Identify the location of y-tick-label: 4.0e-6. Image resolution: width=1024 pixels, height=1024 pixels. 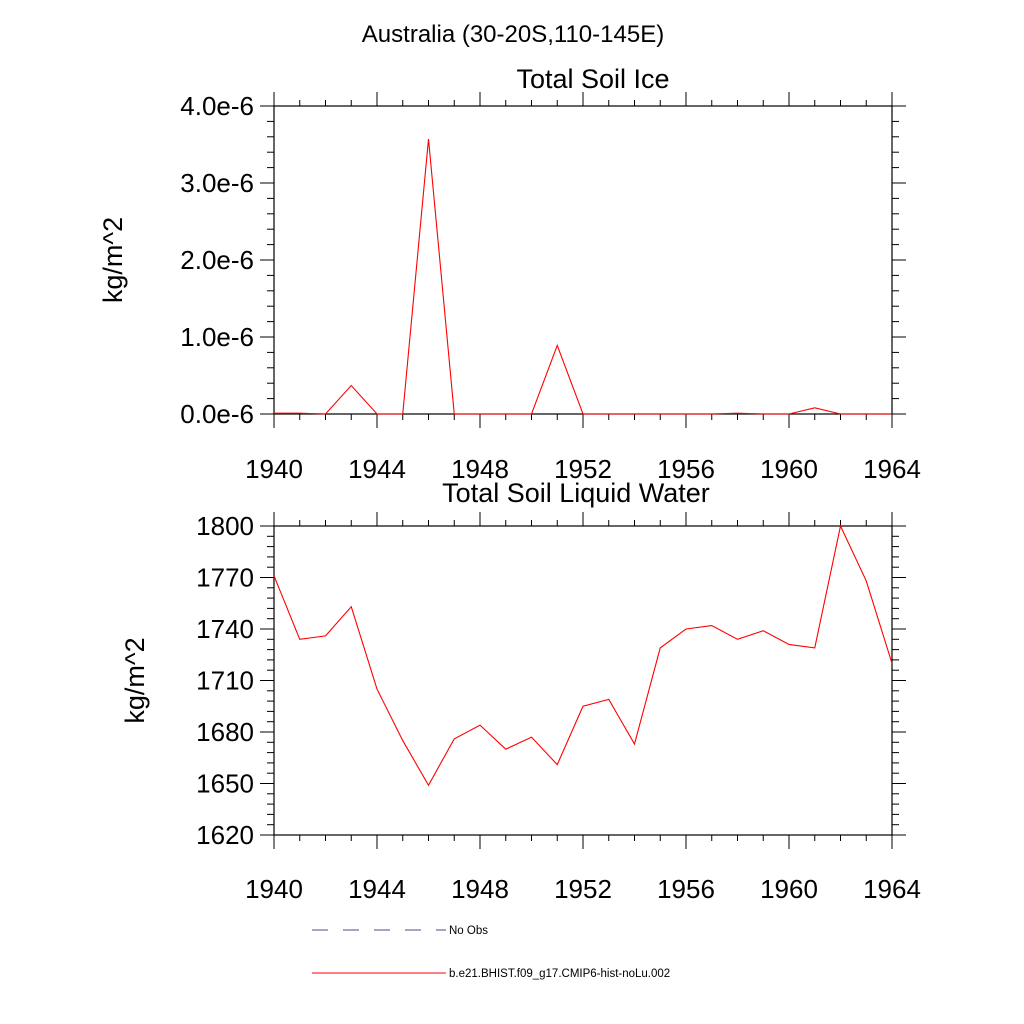
(217, 106).